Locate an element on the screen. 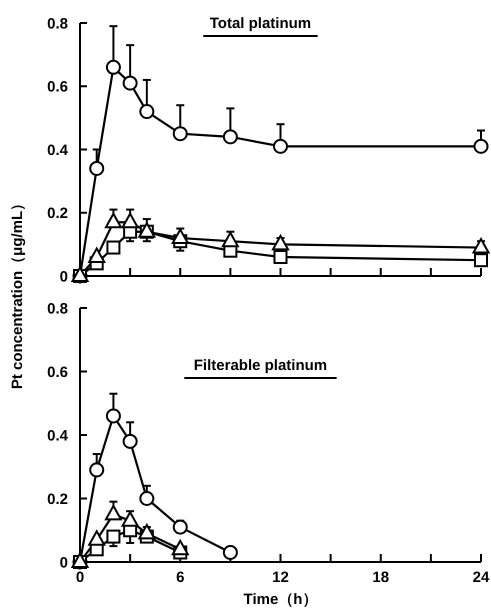  x-tick-label: 12 is located at coordinates (280, 577).